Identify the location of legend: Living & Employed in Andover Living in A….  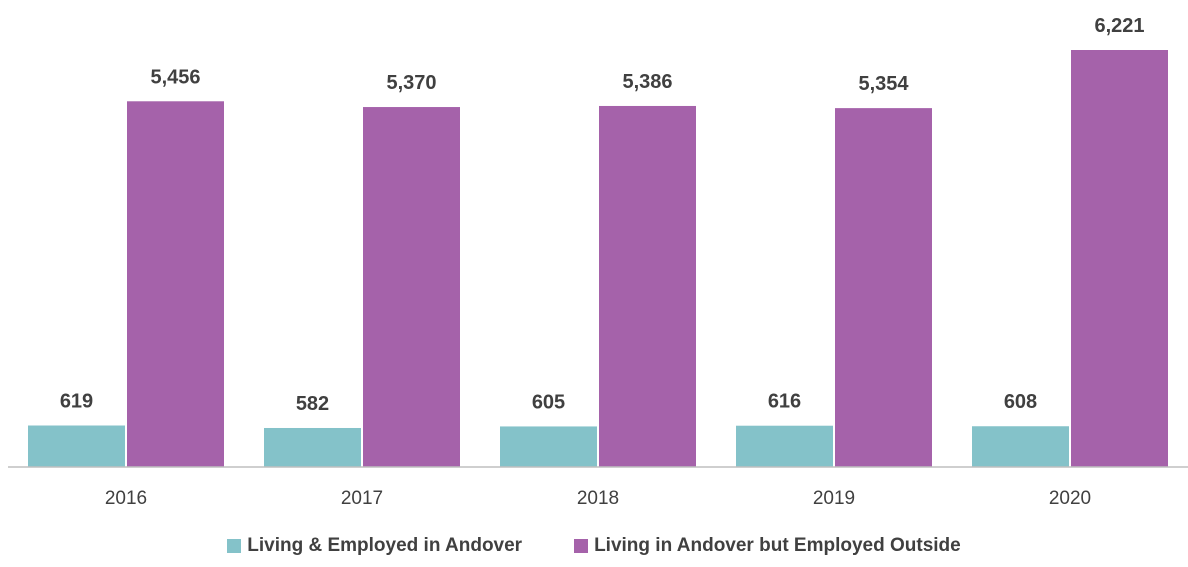
(594, 546).